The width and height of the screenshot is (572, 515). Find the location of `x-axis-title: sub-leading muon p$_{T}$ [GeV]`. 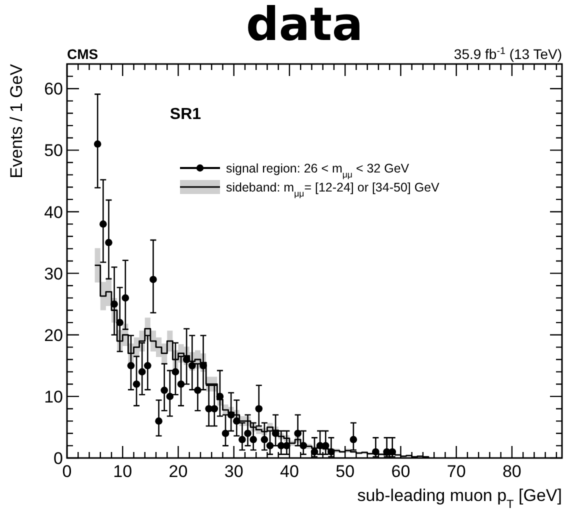

x-axis-title: sub-leading muon p$_{T}$ [GeV] is located at coordinates (459, 498).